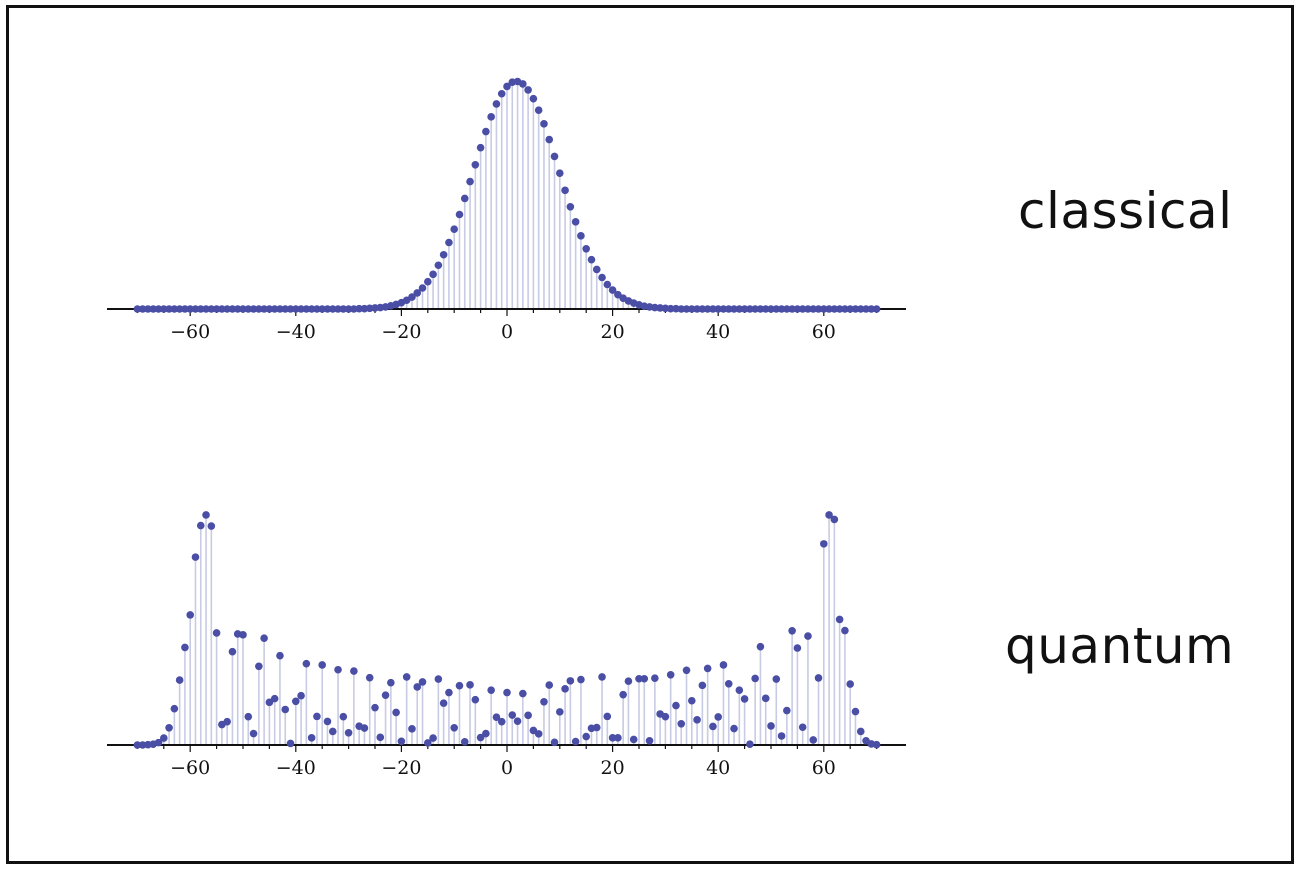 The width and height of the screenshot is (1300, 869). I want to click on quantum-label: quantum, so click(1120, 646).